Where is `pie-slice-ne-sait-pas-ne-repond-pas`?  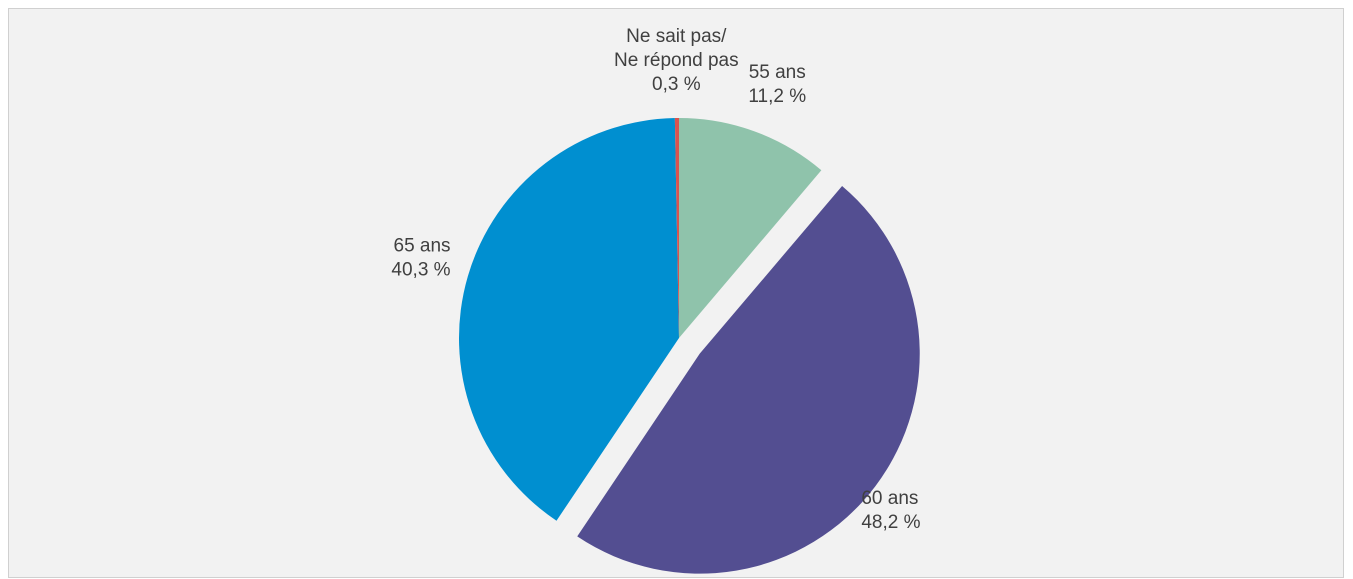
pie-slice-ne-sait-pas-ne-repond-pas is located at coordinates (676, 228).